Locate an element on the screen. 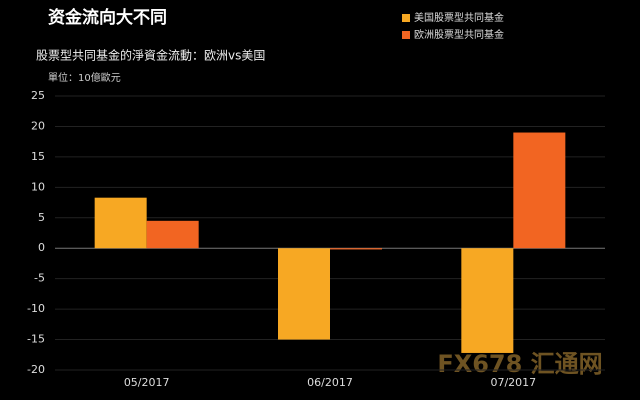 Image resolution: width=640 pixels, height=400 pixels. watermark: FX678 汇通网 is located at coordinates (519, 364).